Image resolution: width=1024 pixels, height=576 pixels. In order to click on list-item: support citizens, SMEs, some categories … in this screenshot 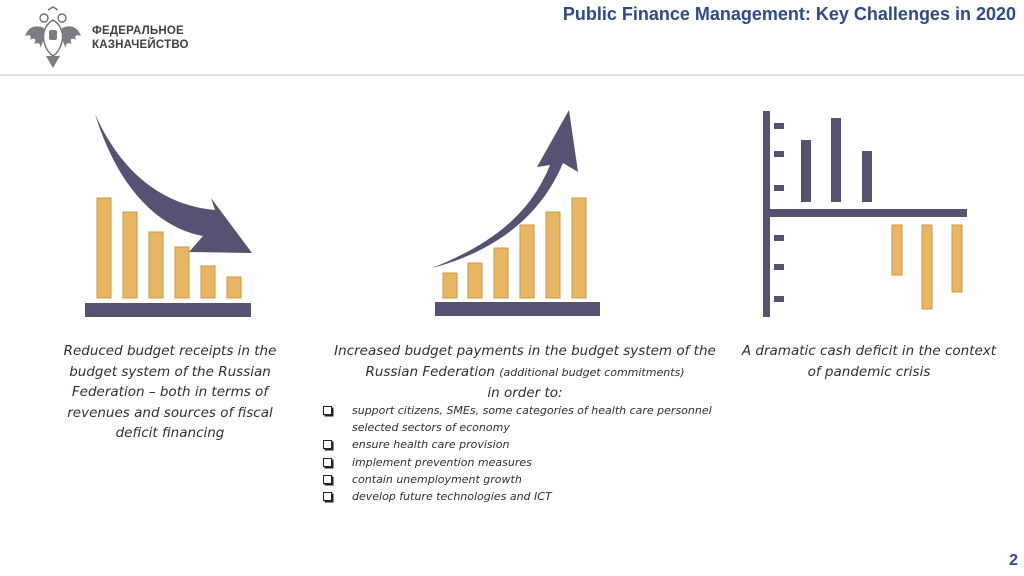, I will do `click(527, 410)`.